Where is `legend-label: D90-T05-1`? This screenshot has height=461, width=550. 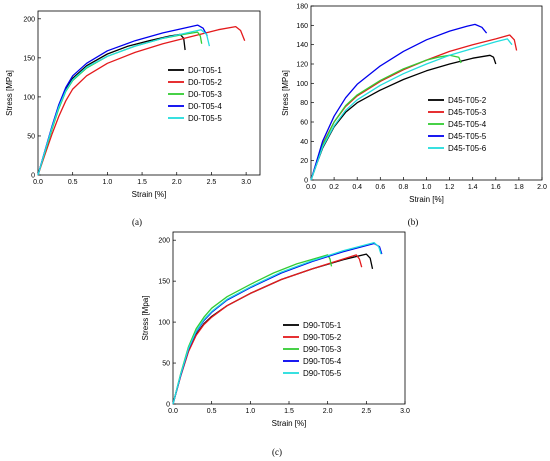 legend-label: D90-T05-1 is located at coordinates (322, 325).